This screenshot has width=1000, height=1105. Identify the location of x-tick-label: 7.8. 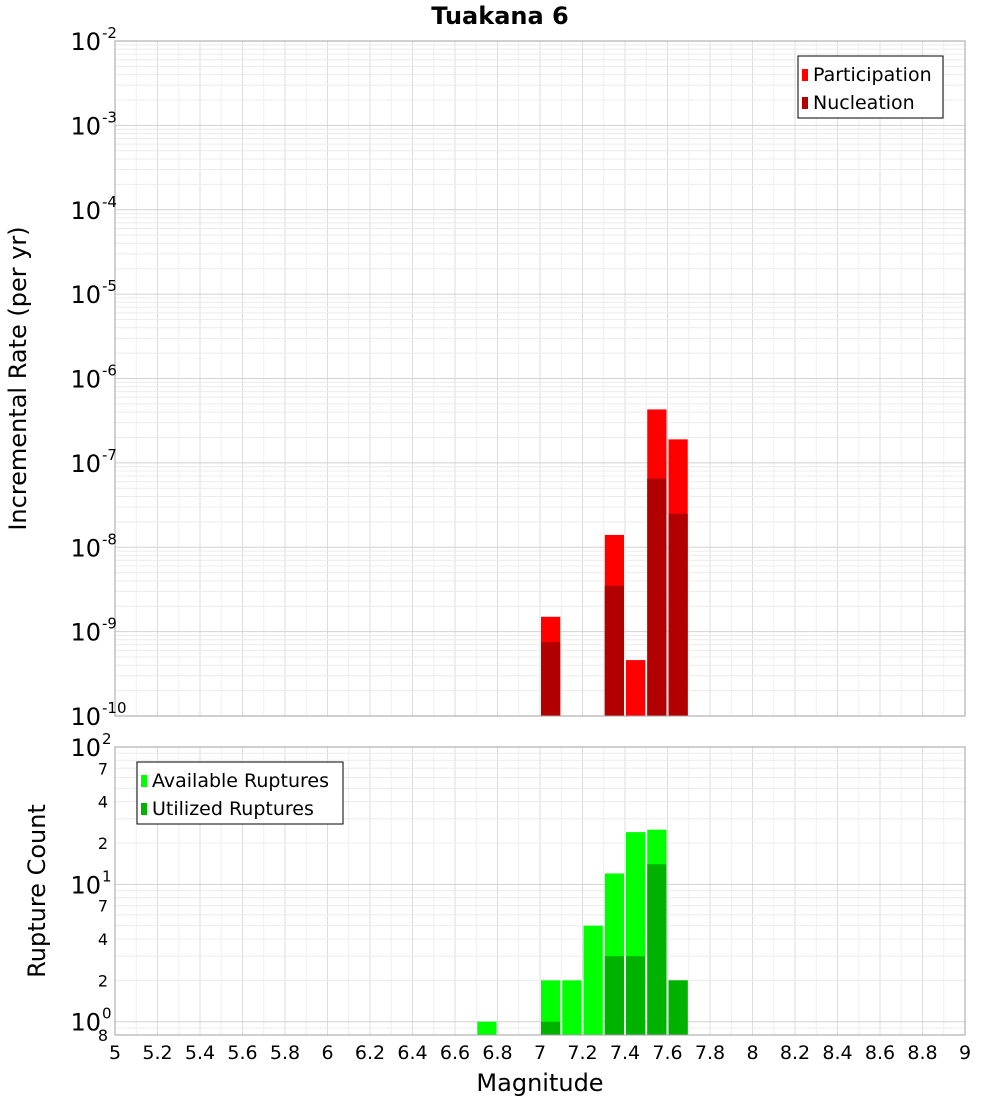
(710, 1053).